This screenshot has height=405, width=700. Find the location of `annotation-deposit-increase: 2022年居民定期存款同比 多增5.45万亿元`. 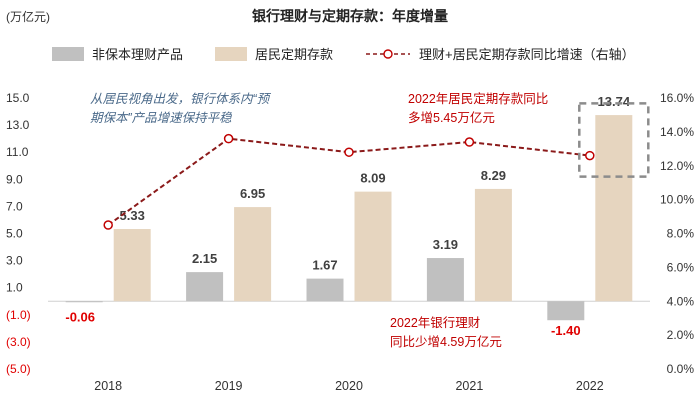

annotation-deposit-increase: 2022年居民定期存款同比 多增5.45万亿元 is located at coordinates (478, 109).